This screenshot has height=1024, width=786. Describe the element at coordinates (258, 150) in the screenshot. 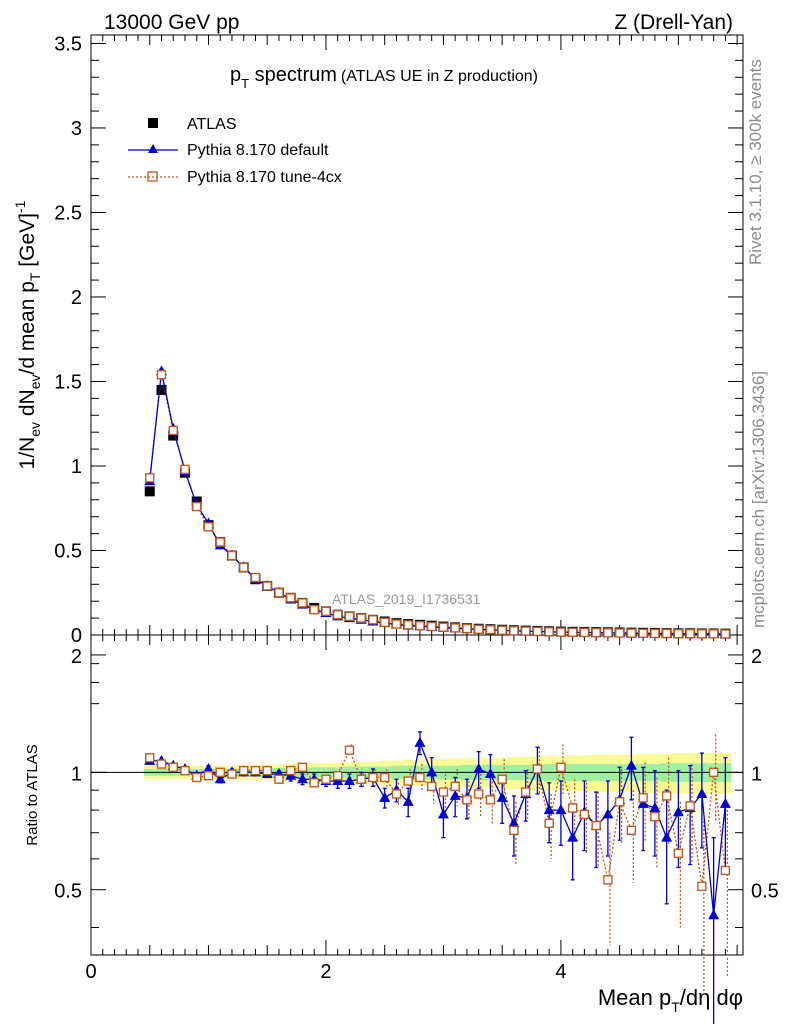

I see `legend-default-label: Pythia 8.170 default` at that location.